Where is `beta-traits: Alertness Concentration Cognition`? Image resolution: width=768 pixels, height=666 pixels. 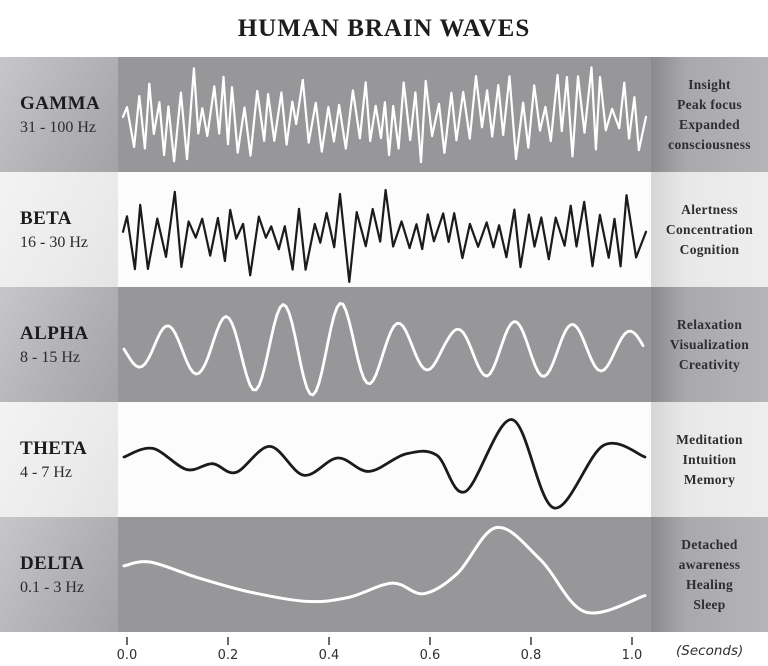 beta-traits: Alertness Concentration Cognition is located at coordinates (709, 229).